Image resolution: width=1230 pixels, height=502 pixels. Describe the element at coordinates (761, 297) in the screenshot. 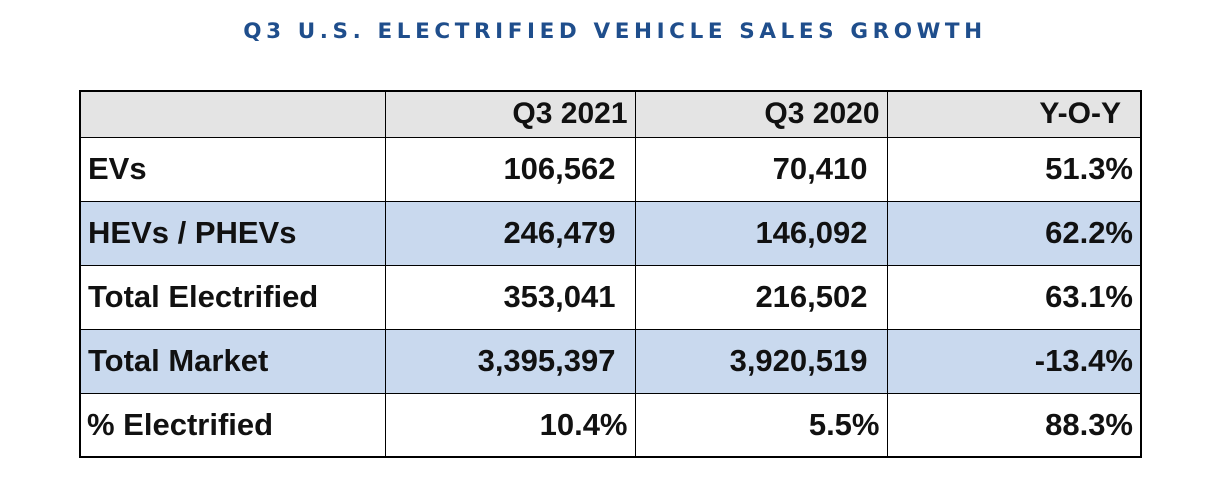

I see `cell-q3-2020: 216,502` at that location.